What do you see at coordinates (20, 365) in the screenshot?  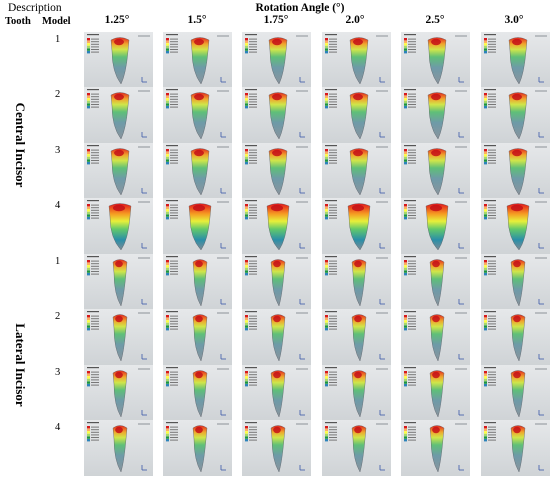 I see `group-label-lateral-incisor: Lateral Incisor` at bounding box center [20, 365].